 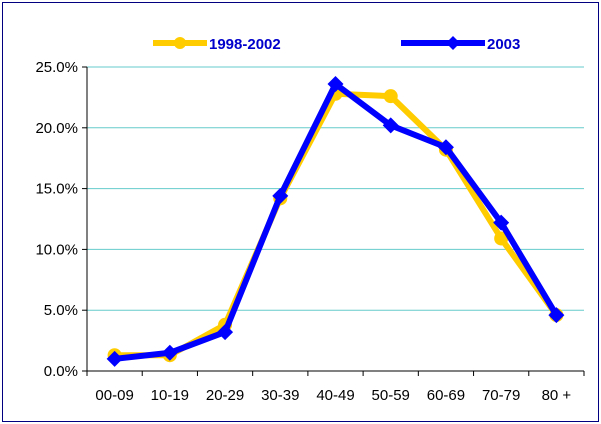 What do you see at coordinates (61, 371) in the screenshot?
I see `y-tick-label: 0.0%` at bounding box center [61, 371].